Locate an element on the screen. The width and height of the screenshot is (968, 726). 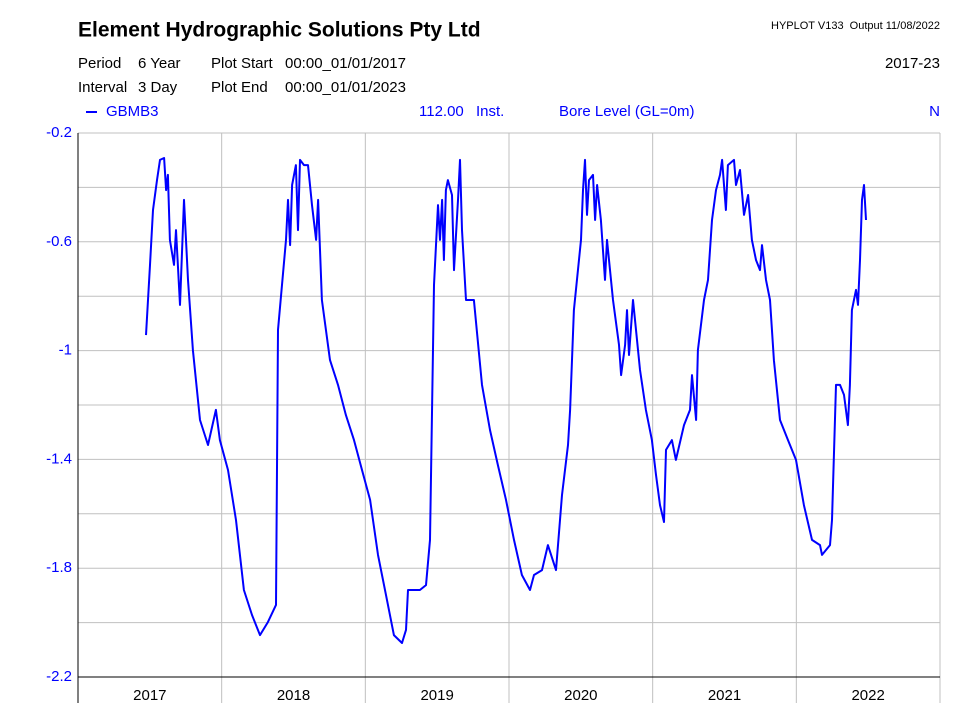
y-tick-label: -2.2 is located at coordinates (59, 676).